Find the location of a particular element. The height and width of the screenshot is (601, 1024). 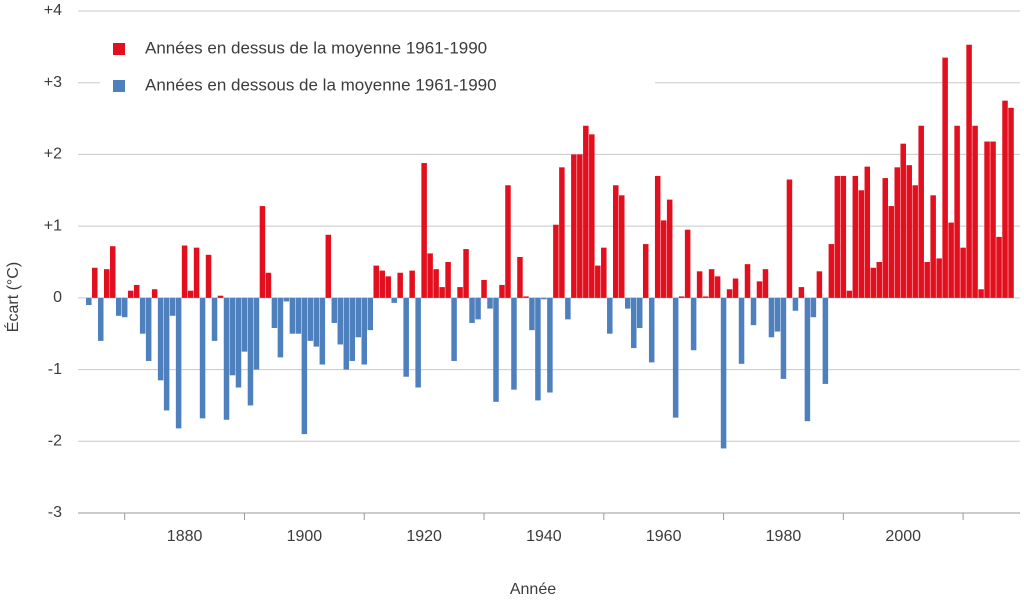

x-tick-label: 1880 is located at coordinates (185, 536).